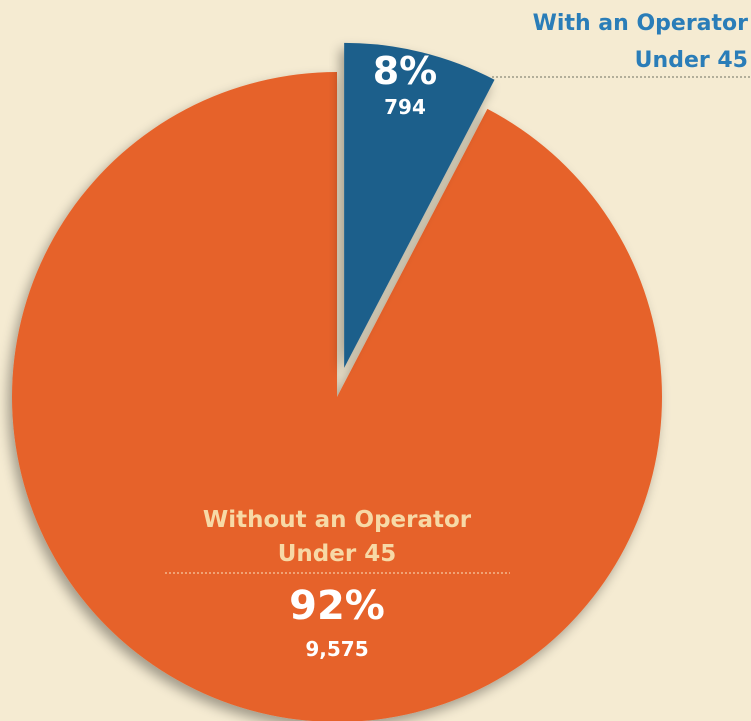  What do you see at coordinates (337, 606) in the screenshot?
I see `slice-without-operator-percent: 92%` at bounding box center [337, 606].